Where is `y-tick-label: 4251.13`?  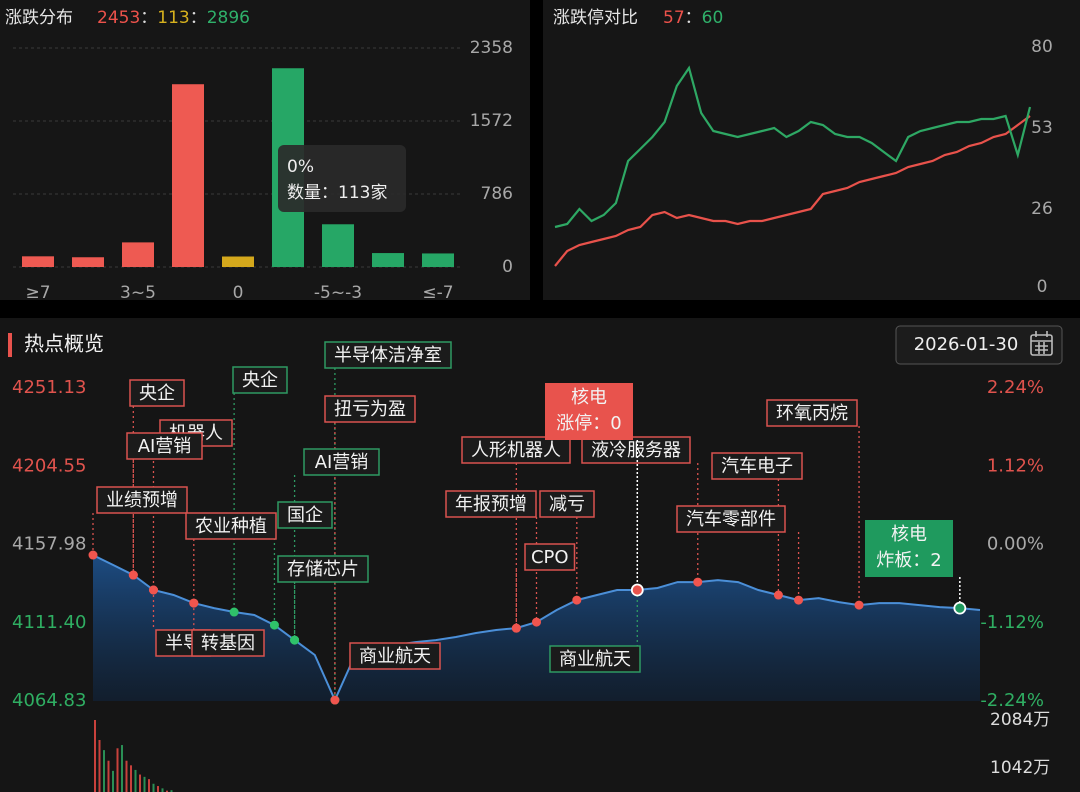
y-tick-label: 4251.13 is located at coordinates (49, 387).